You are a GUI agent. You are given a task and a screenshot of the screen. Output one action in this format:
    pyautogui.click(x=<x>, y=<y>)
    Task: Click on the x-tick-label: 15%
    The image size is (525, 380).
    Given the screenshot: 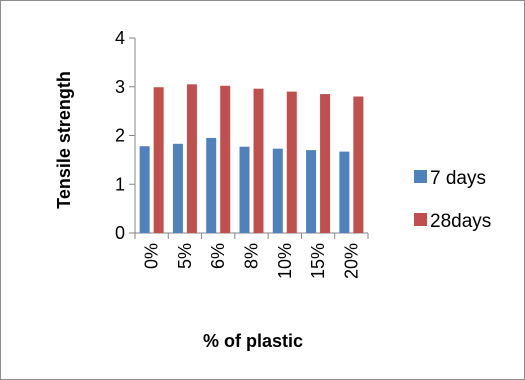 What is the action you would take?
    pyautogui.click(x=318, y=261)
    